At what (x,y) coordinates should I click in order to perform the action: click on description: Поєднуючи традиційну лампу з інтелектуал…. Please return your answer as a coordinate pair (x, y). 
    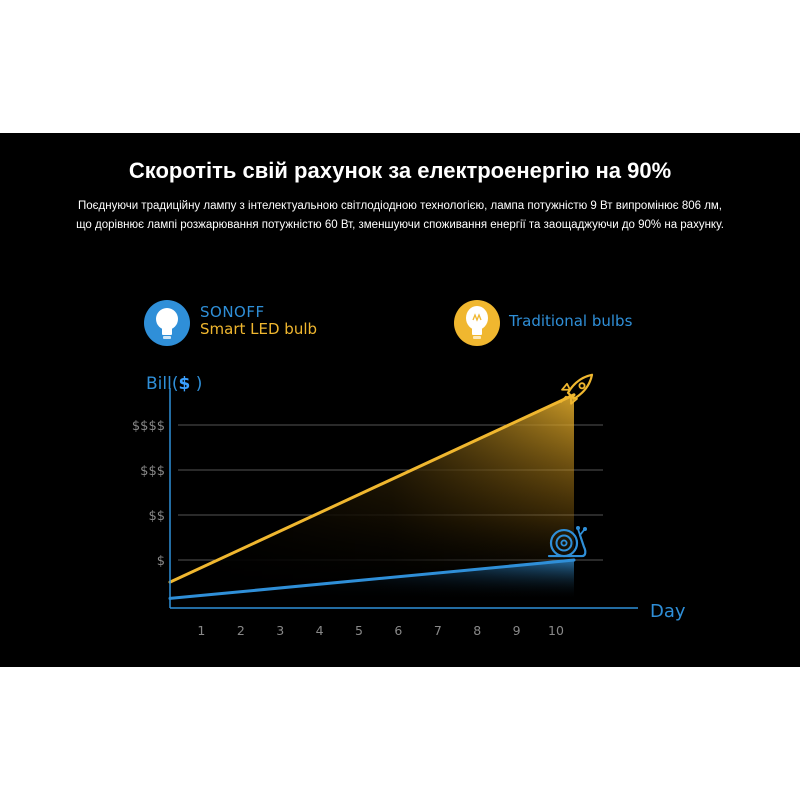
    Looking at the image, I should click on (400, 216).